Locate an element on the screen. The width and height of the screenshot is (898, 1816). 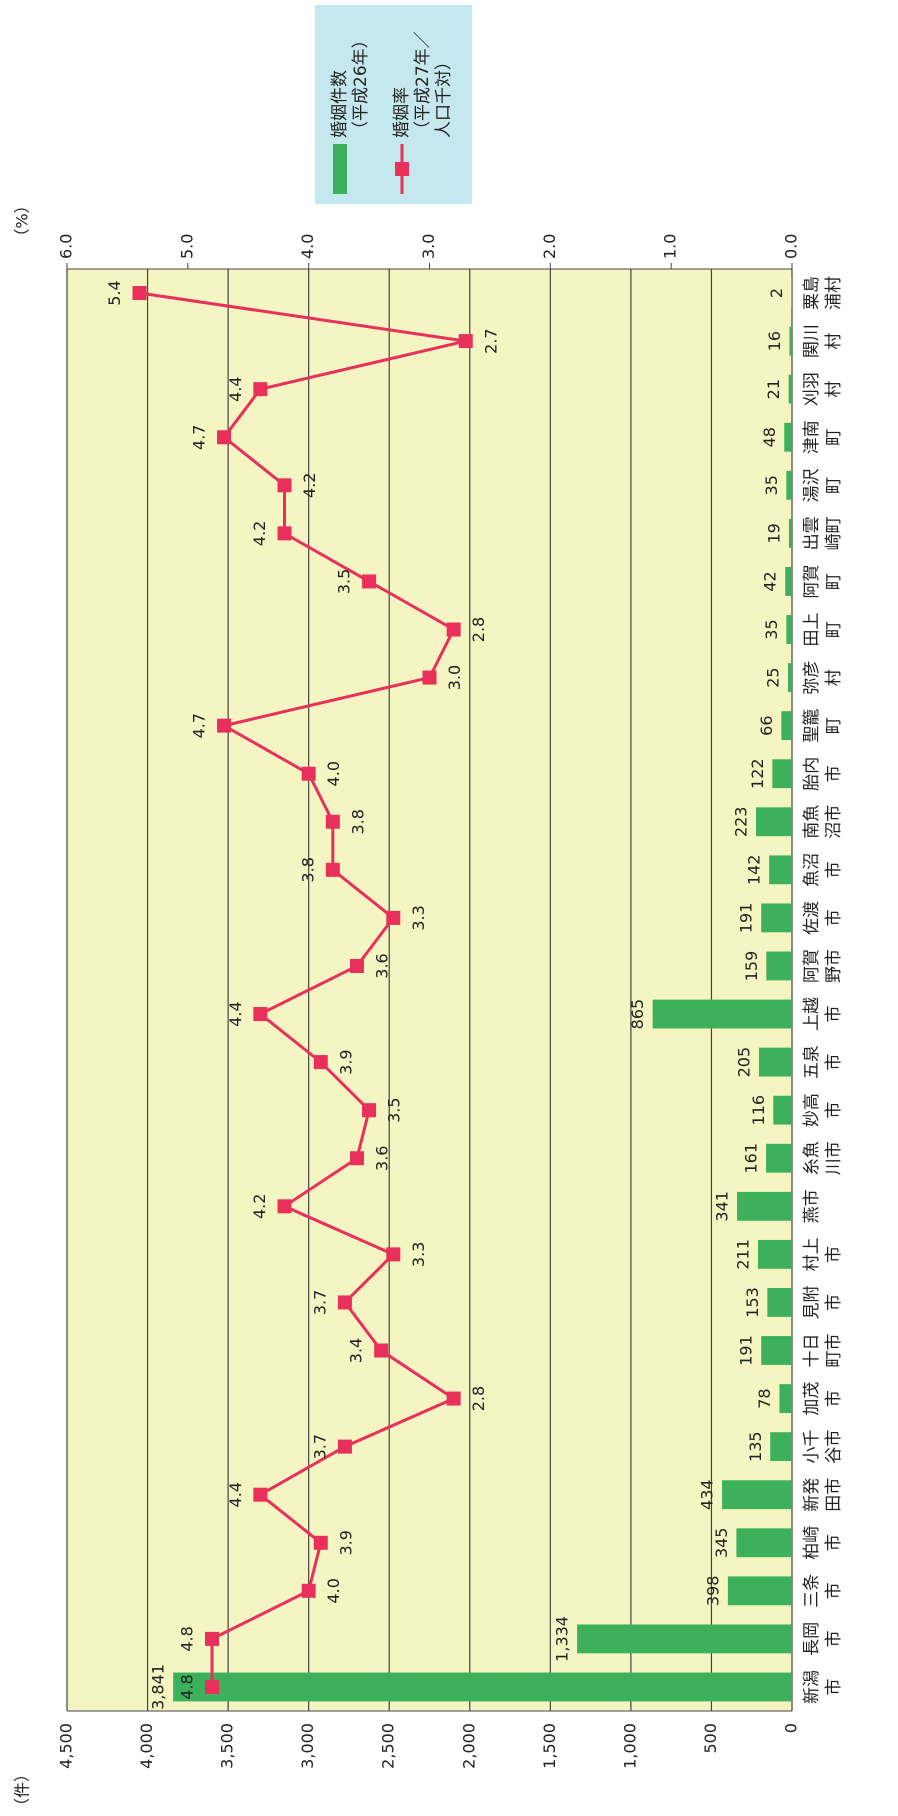
x-tick-label: 田上町 is located at coordinates (823, 630).